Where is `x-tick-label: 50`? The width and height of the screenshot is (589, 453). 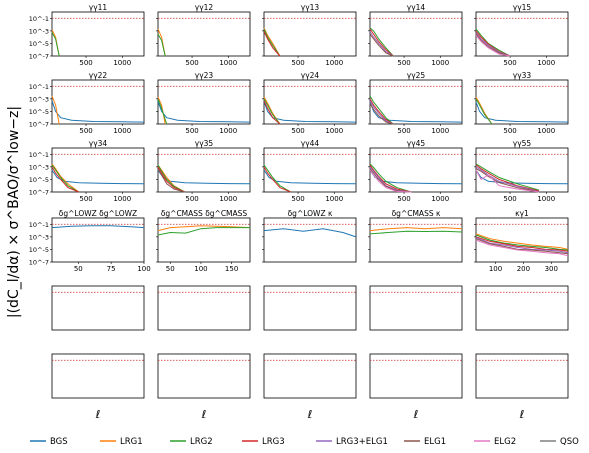
x-tick-label: 50 is located at coordinates (170, 269).